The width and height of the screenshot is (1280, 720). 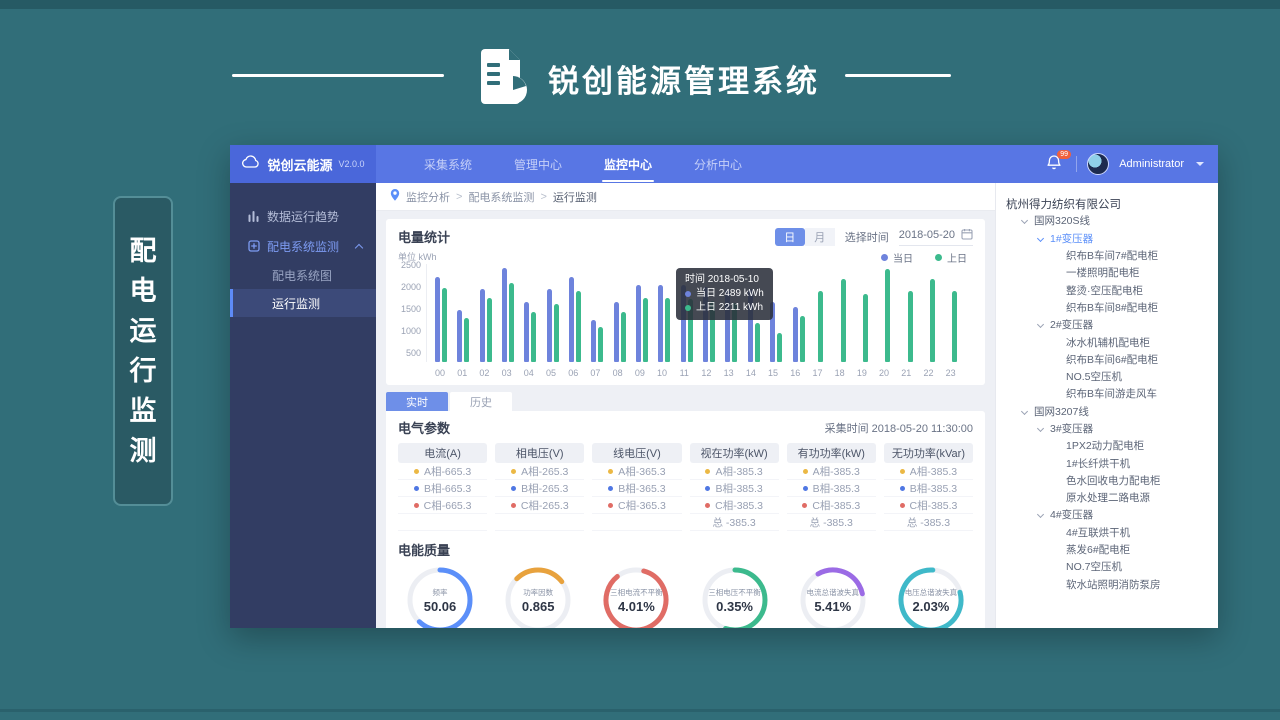 I want to click on tree-item-冰水机辅机配电柜: 冰水机辅机配电柜, so click(x=1109, y=341).